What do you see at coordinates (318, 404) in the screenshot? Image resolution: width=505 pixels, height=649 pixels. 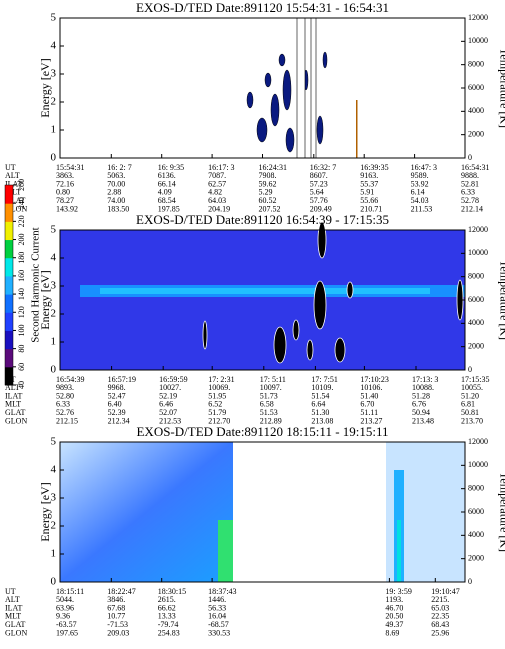 I see `table-cell: 6.64` at bounding box center [318, 404].